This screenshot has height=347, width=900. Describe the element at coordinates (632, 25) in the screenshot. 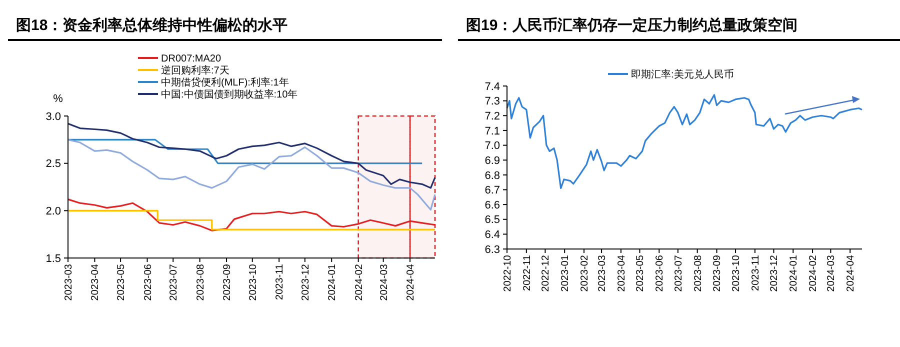

I see `chart-title: 图19：人民币汇率仍存一定压力制约总量政策空间` at that location.